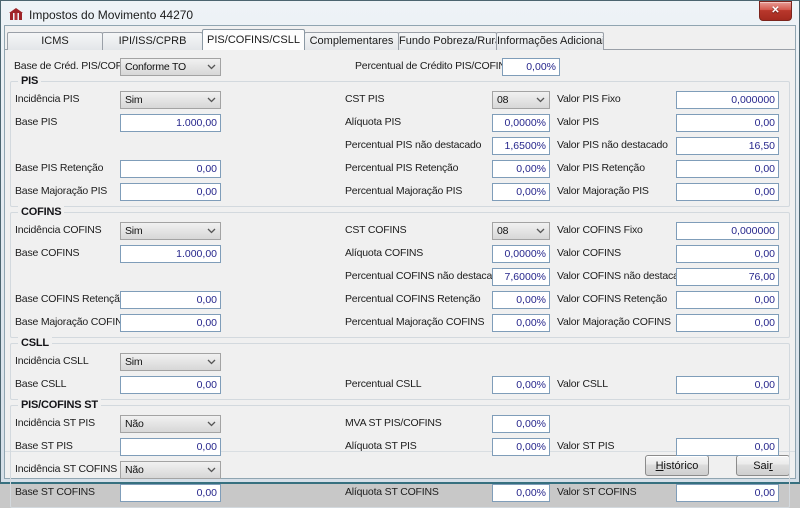  Describe the element at coordinates (727, 123) in the screenshot. I see `valor-pis-input` at that location.